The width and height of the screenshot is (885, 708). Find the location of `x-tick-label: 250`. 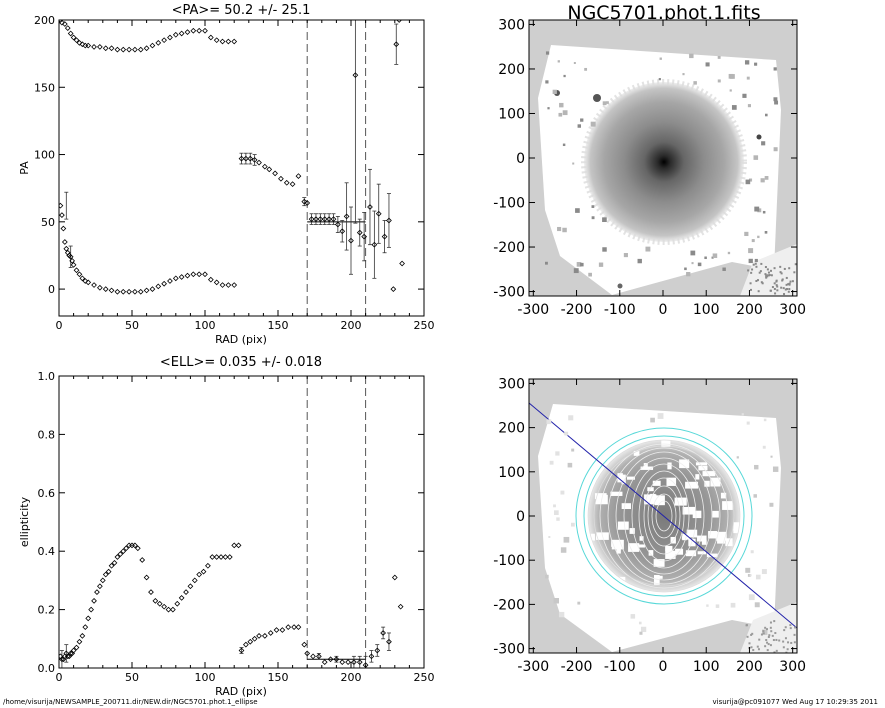

x-tick-label: 250 is located at coordinates (424, 325).